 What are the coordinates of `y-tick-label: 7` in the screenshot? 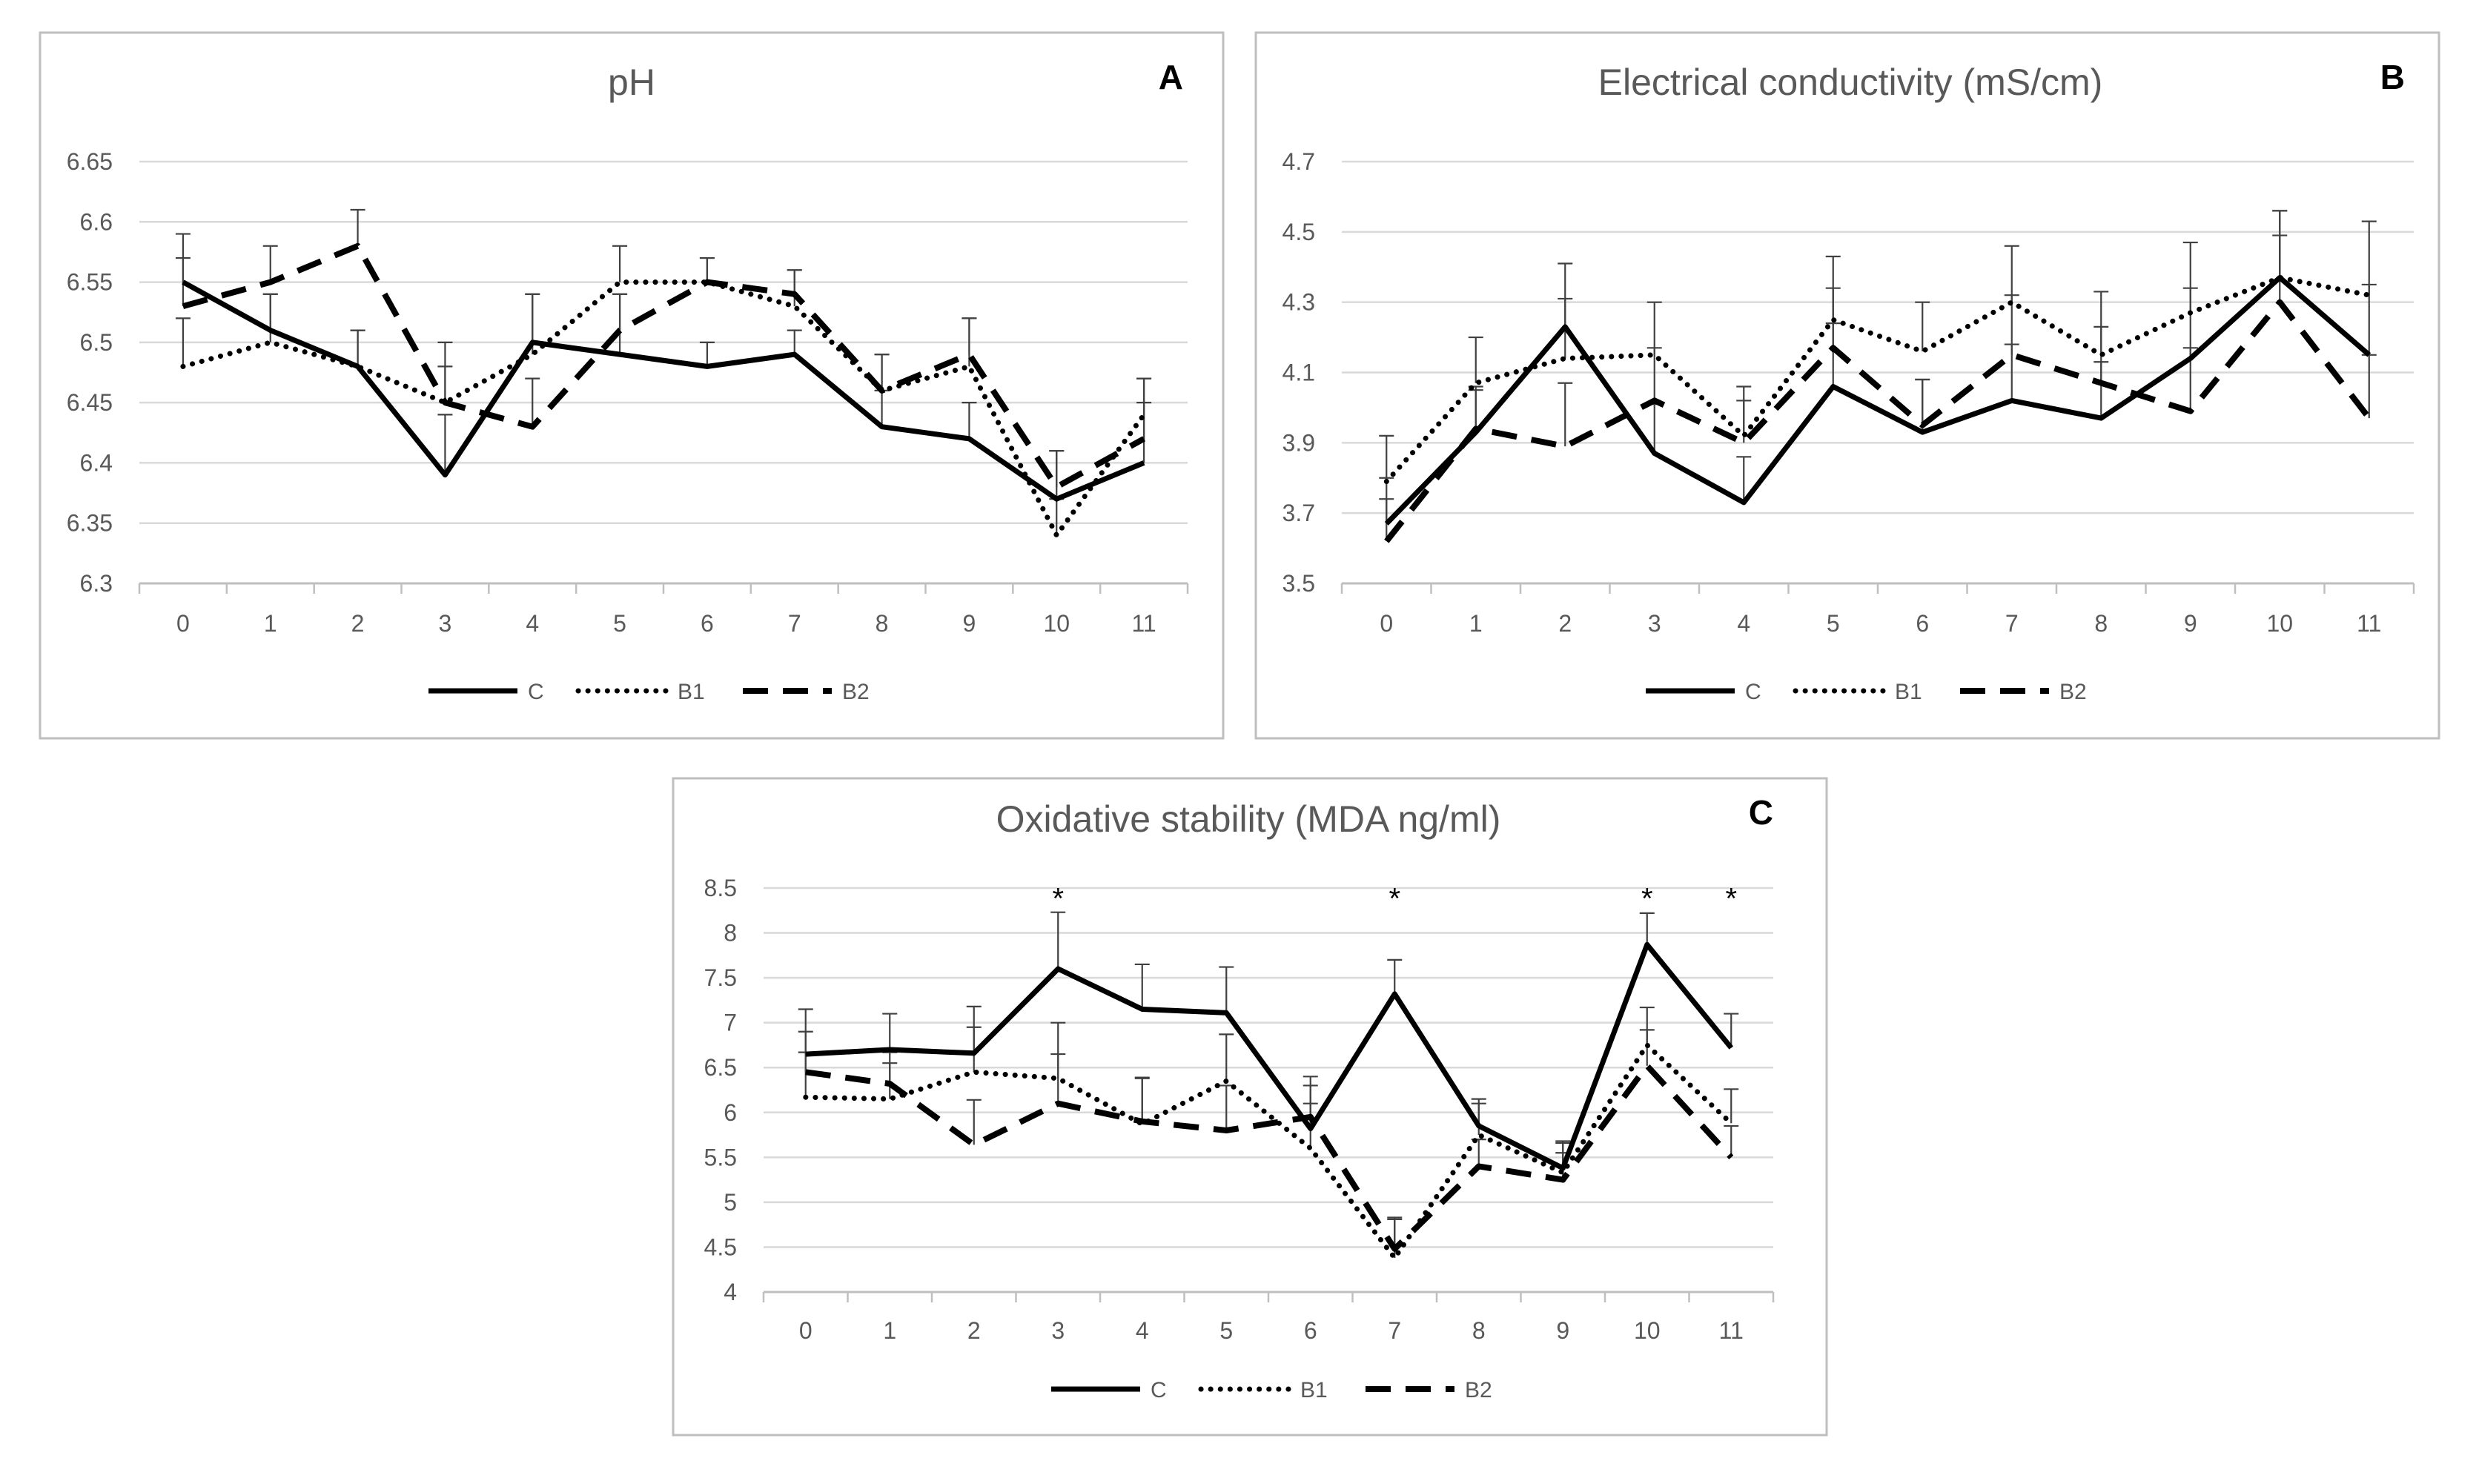 It's located at (730, 1023).